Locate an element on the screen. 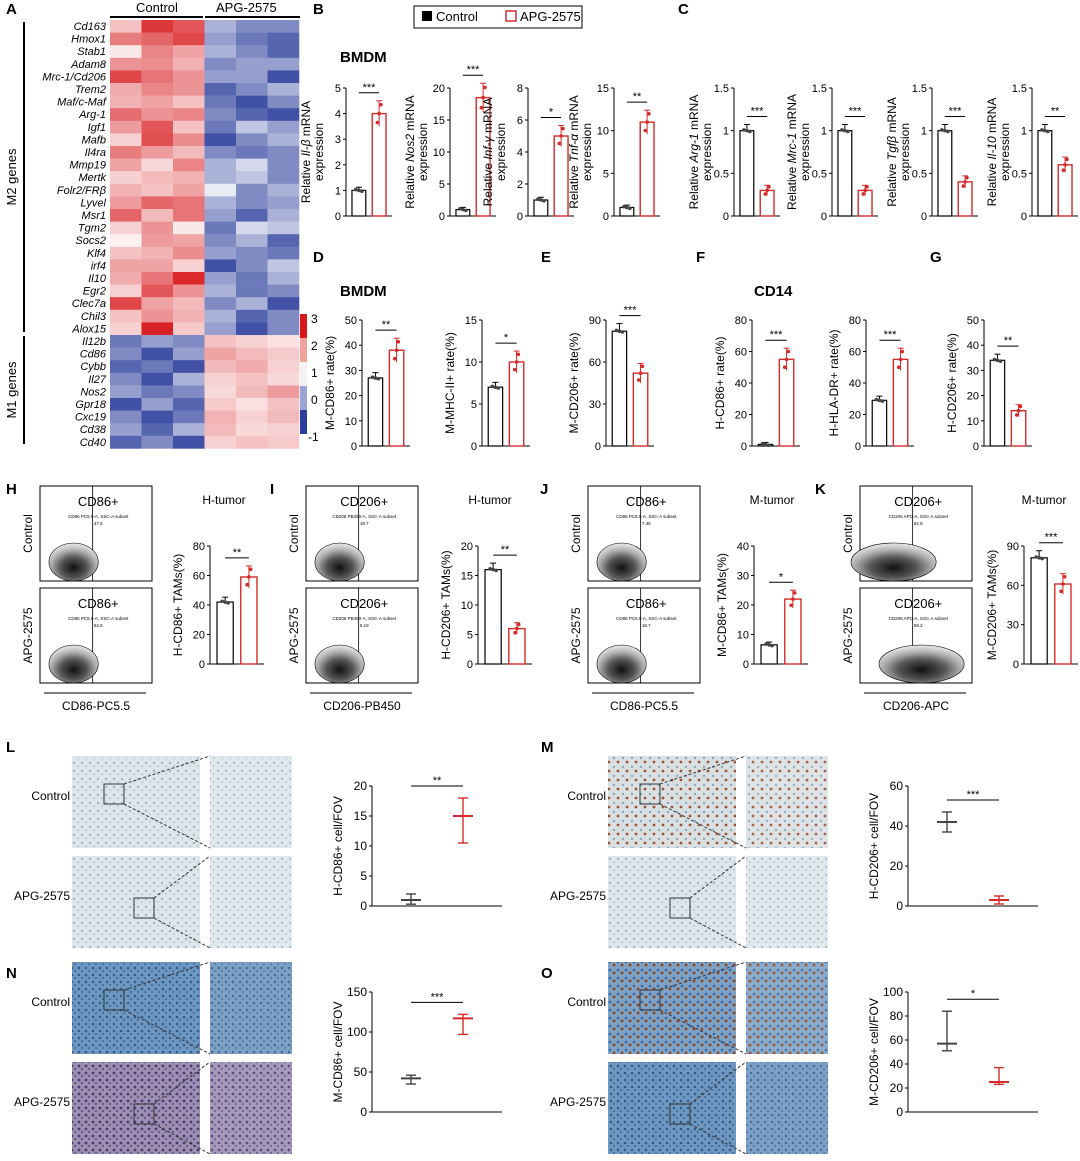 This screenshot has width=1080, height=1161. legend-treat-label: APG-2575 is located at coordinates (550, 16).